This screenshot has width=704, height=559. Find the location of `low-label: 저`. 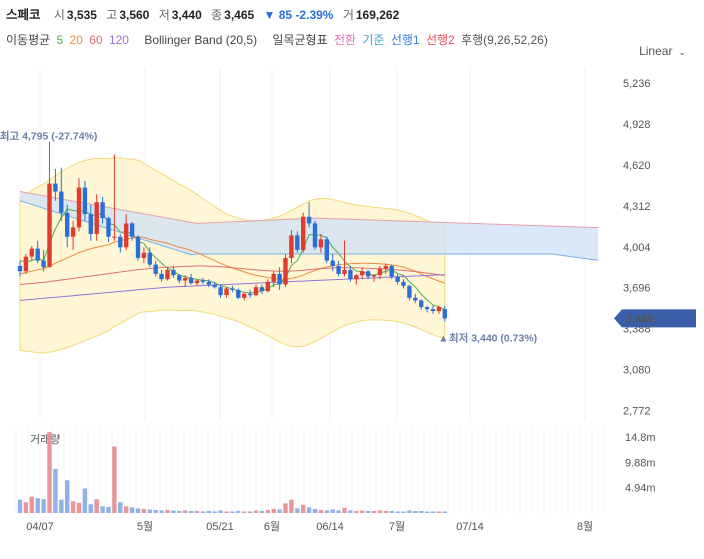

low-label: 저 is located at coordinates (164, 15).